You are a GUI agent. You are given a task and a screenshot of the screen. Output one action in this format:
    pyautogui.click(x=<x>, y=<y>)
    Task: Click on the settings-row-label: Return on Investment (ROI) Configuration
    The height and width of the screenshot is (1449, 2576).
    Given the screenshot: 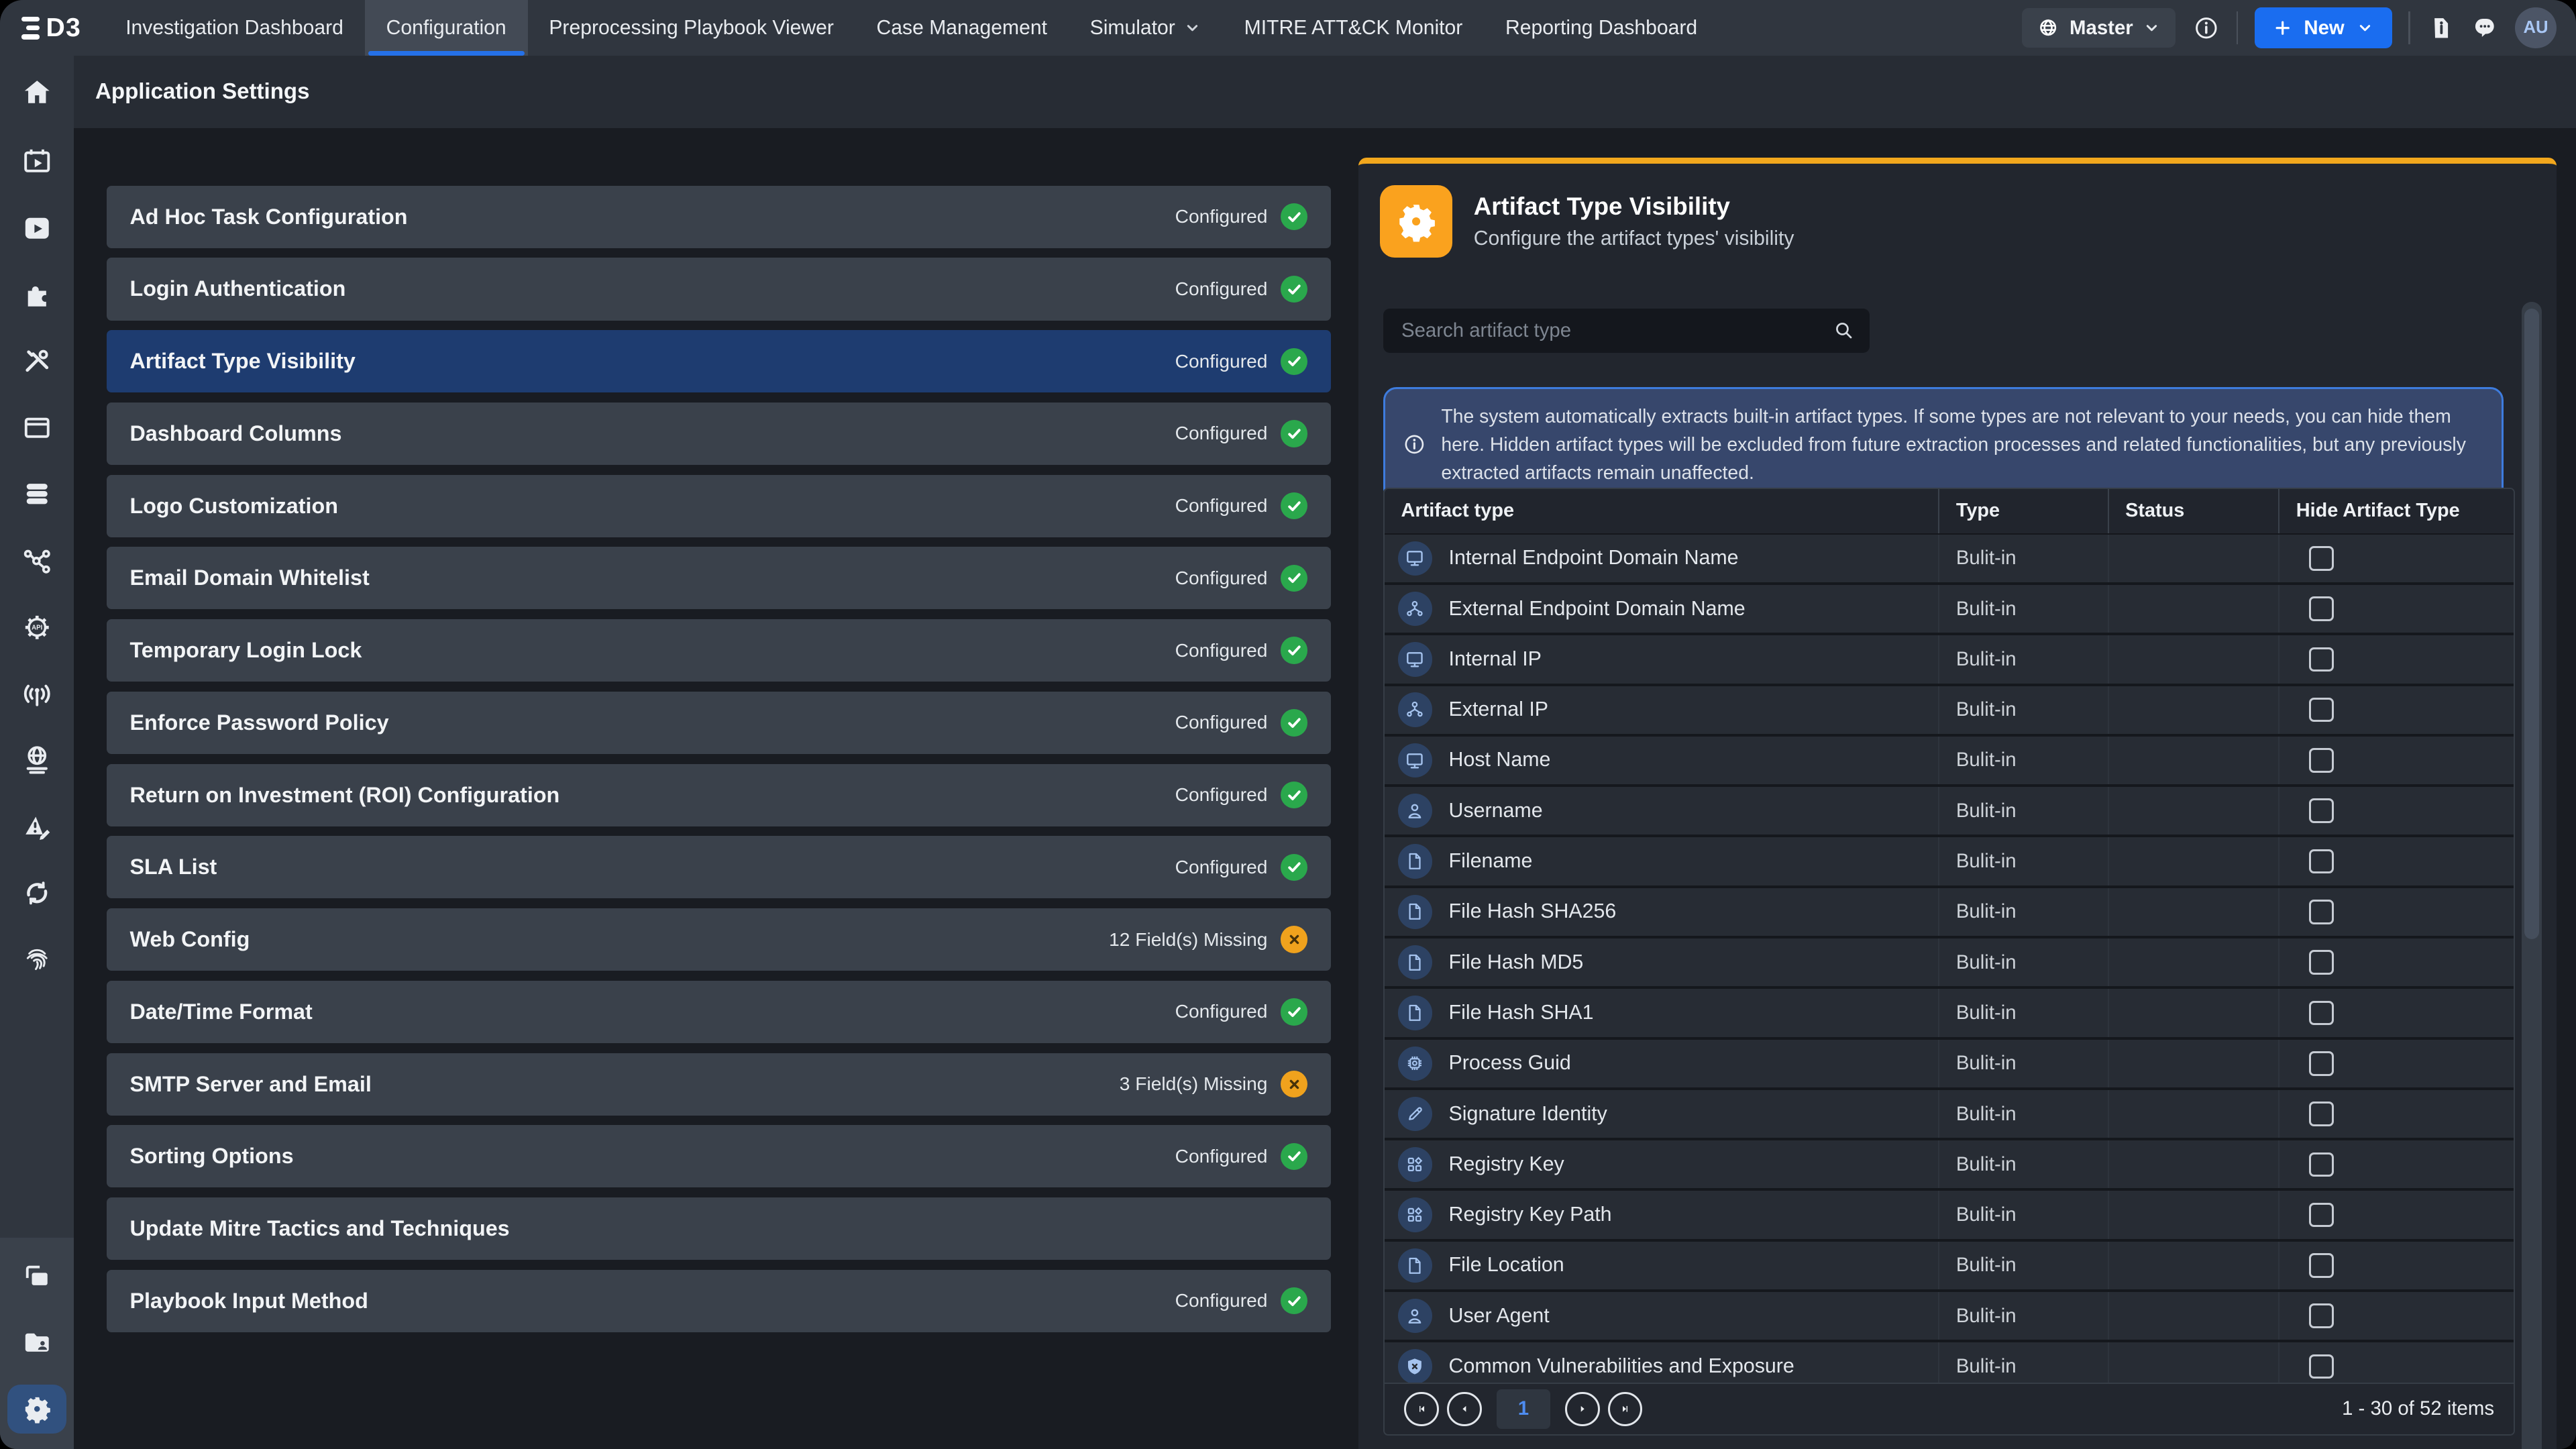 What is the action you would take?
    pyautogui.click(x=344, y=794)
    